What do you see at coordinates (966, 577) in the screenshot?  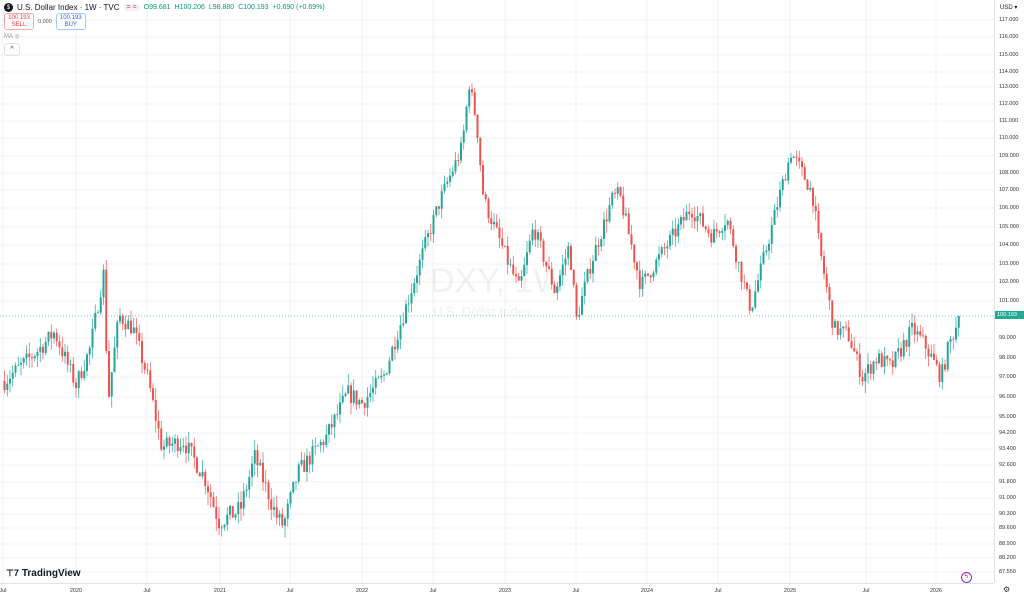 I see `lightning-icon: ϟ` at bounding box center [966, 577].